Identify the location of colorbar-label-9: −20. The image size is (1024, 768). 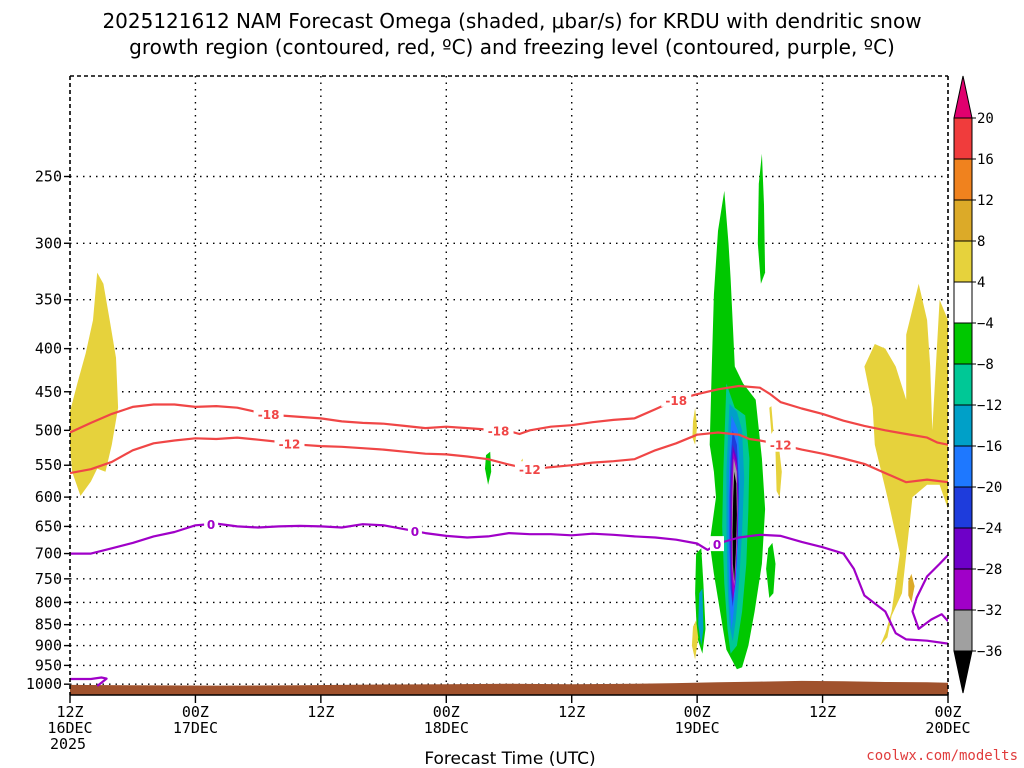
(989, 488).